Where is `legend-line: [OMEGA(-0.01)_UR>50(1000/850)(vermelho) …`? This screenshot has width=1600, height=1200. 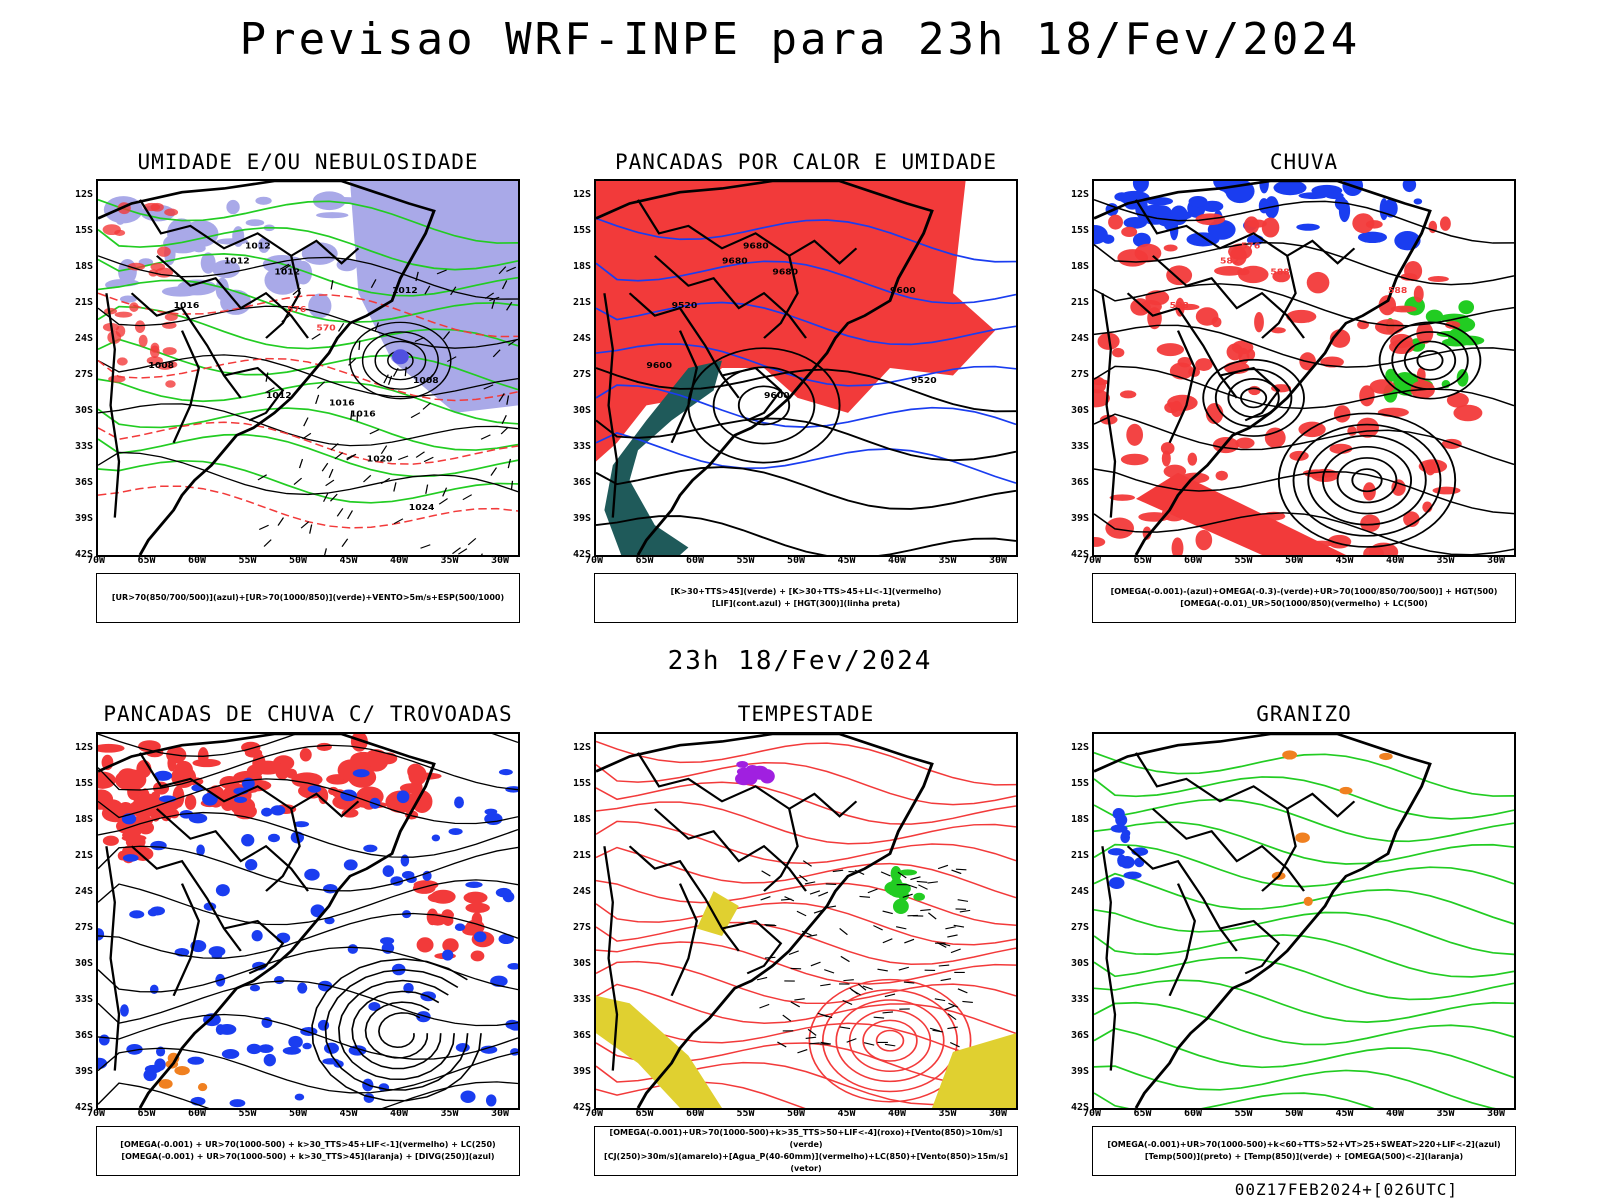 legend-line: [OMEGA(-0.01)_UR>50(1000/850)(vermelho) … is located at coordinates (1304, 603).